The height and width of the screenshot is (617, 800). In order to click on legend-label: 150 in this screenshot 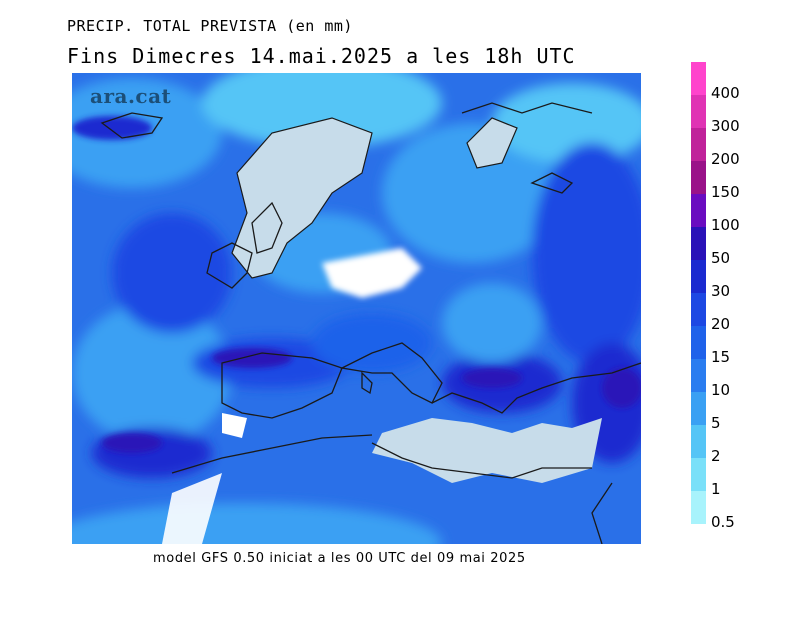, I will do `click(725, 192)`.